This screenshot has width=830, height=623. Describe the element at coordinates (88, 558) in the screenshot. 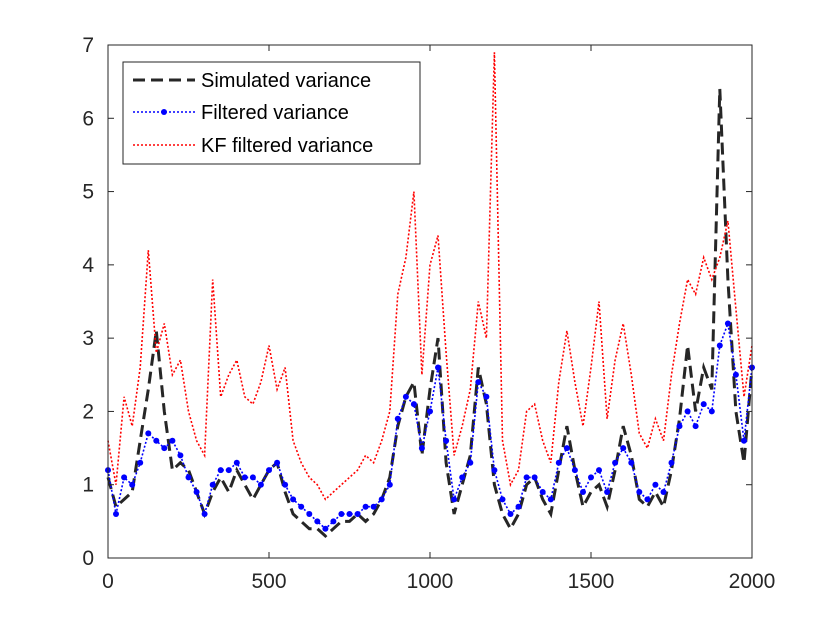

I see `y-tick-label: 0` at that location.